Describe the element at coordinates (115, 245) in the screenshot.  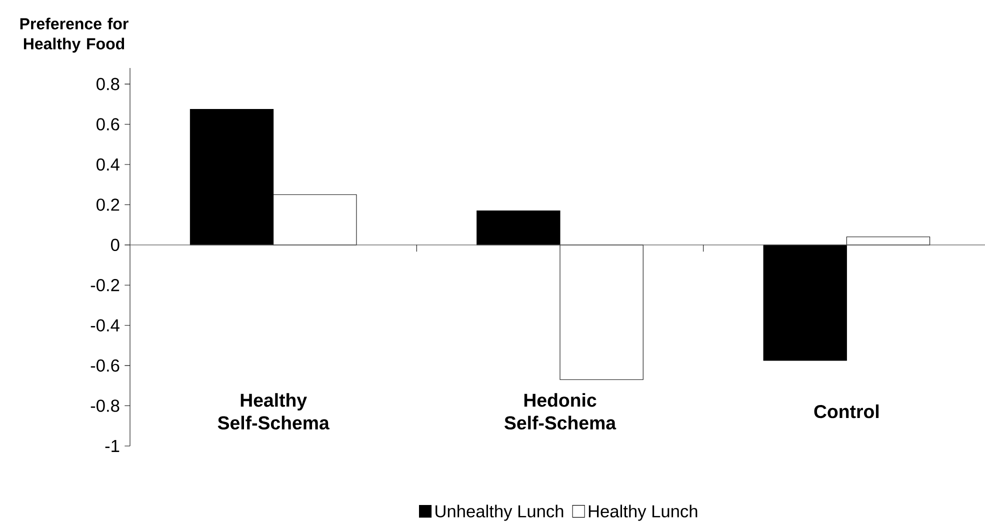
I see `y-tick-label: 0` at that location.